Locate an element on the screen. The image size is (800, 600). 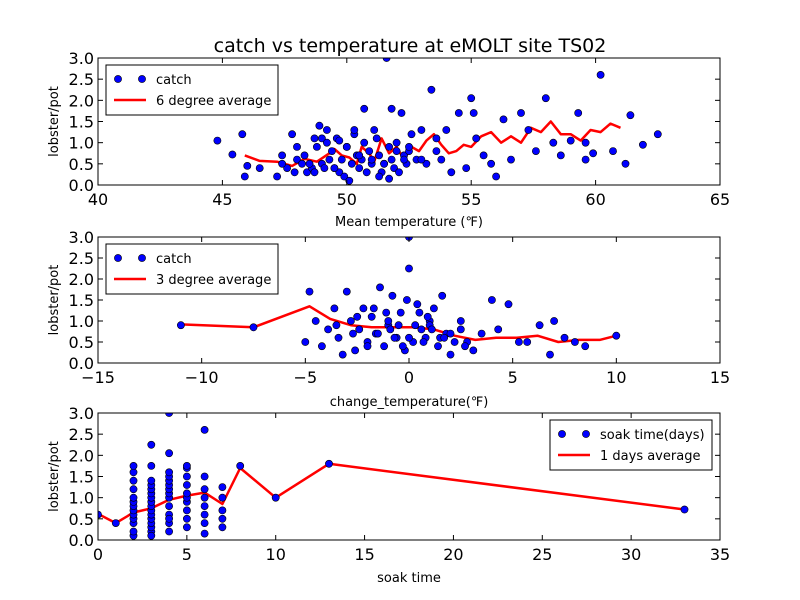
y-tick-label: 3.0 is located at coordinates (81, 237).